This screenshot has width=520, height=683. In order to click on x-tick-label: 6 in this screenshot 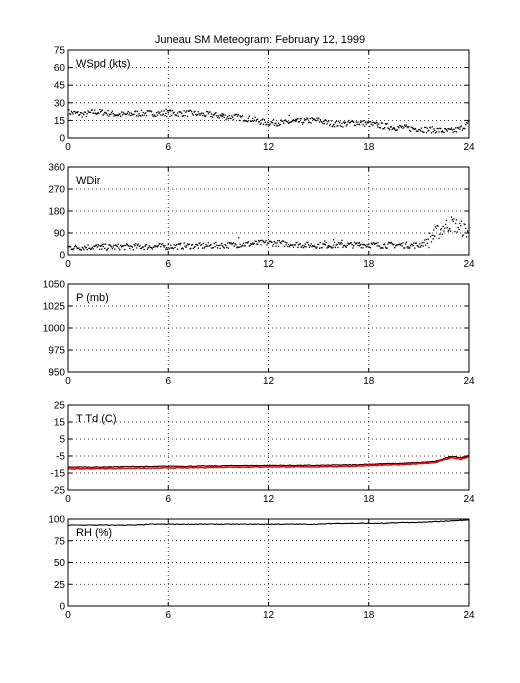, I will do `click(168, 147)`.